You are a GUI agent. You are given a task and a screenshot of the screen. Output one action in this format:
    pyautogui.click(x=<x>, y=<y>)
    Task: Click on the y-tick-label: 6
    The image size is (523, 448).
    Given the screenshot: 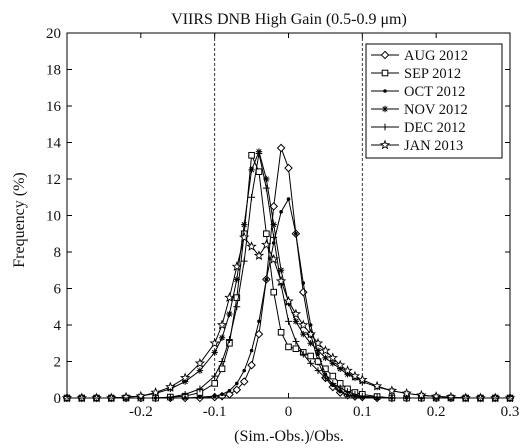 What is the action you would take?
    pyautogui.click(x=58, y=290)
    